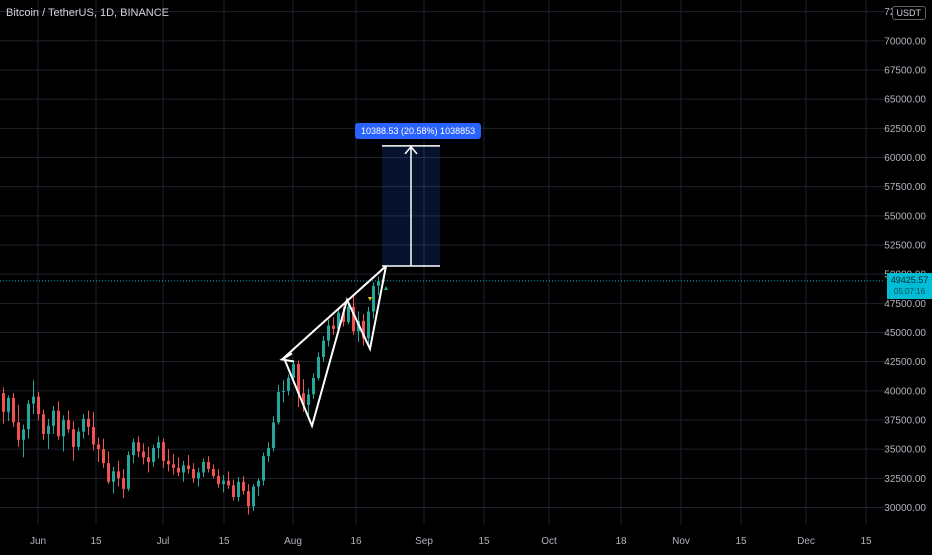 Image resolution: width=932 pixels, height=555 pixels. I want to click on x-tick-label: Nov, so click(681, 541).